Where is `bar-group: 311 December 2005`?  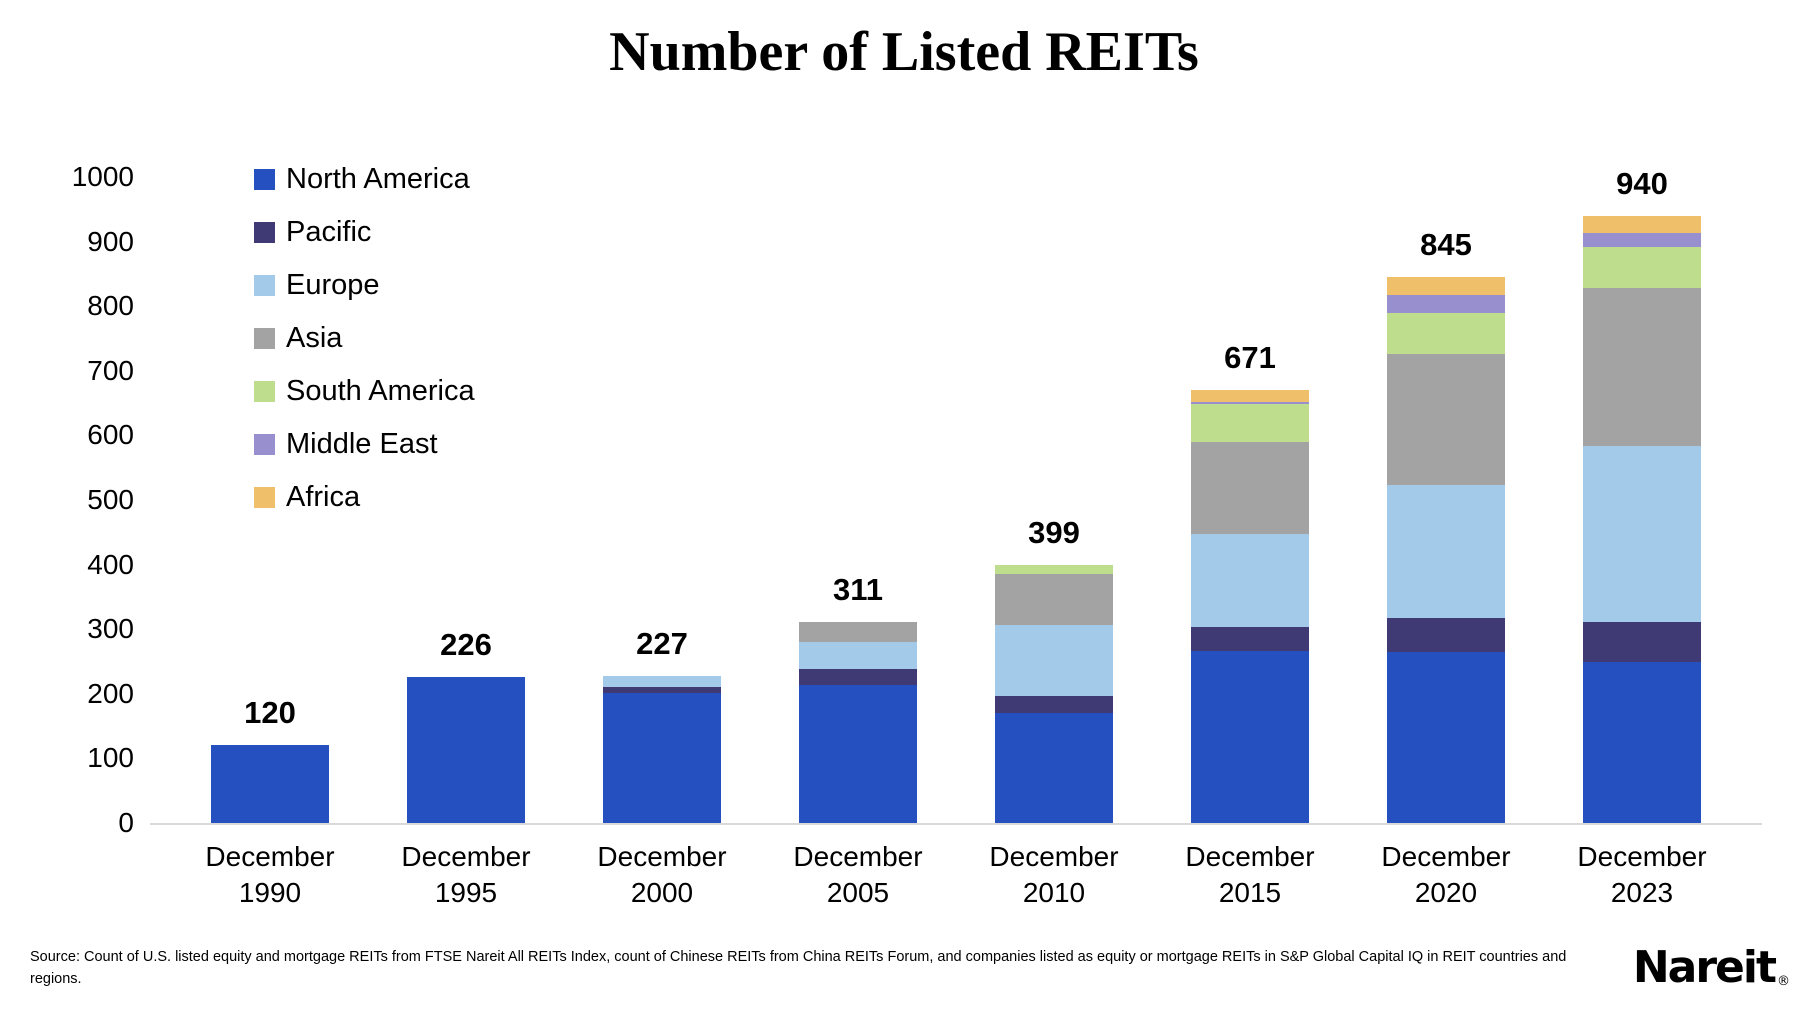 bar-group: 311 December 2005 is located at coordinates (858, 542).